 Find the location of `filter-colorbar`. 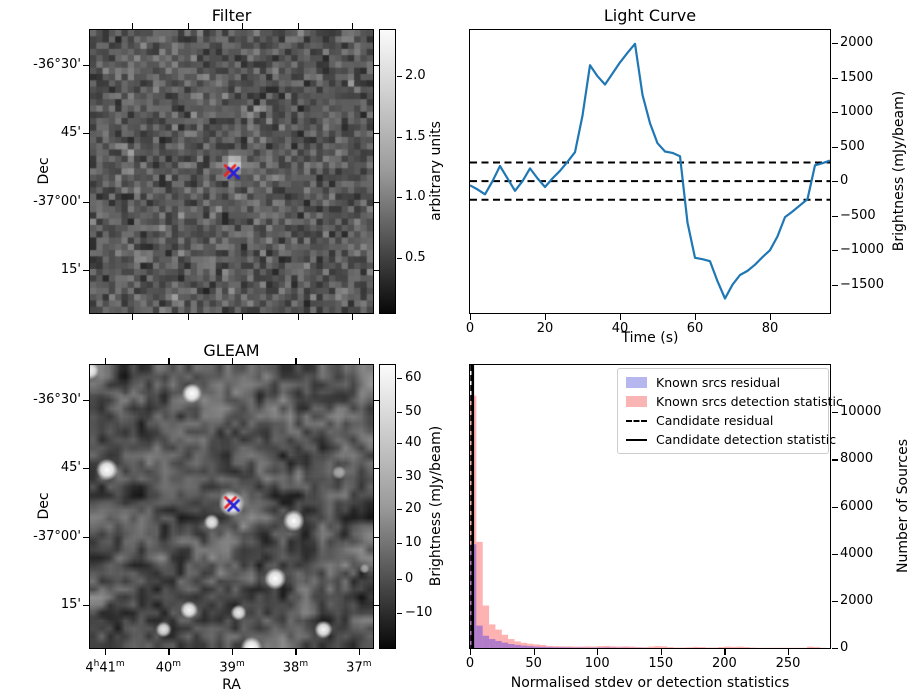

filter-colorbar is located at coordinates (387, 171).